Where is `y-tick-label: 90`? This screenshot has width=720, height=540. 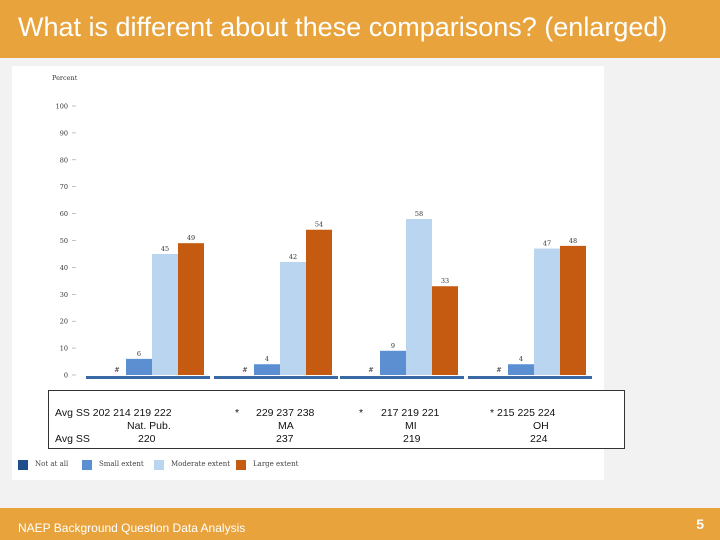 y-tick-label: 90 is located at coordinates (64, 133).